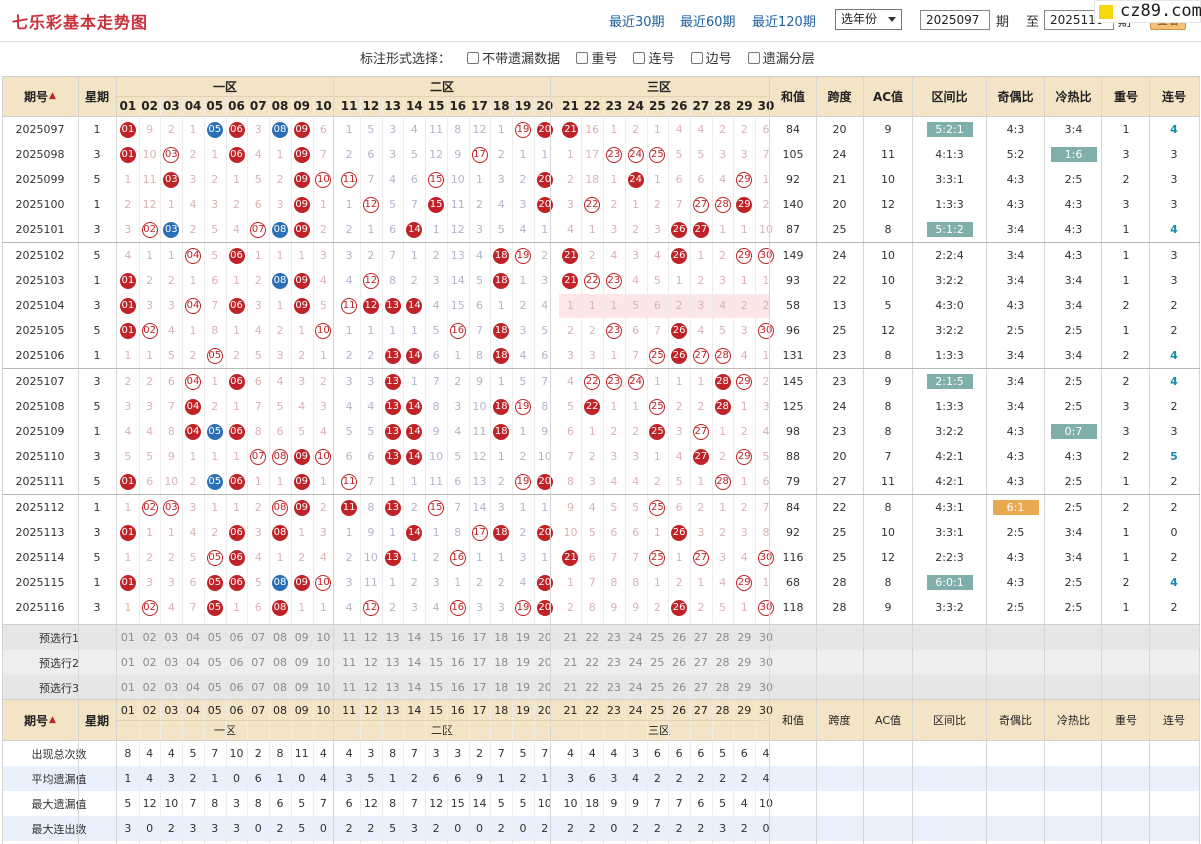 This screenshot has width=1201, height=844. What do you see at coordinates (955, 20) in the screenshot?
I see `start-period-input: 2025097` at bounding box center [955, 20].